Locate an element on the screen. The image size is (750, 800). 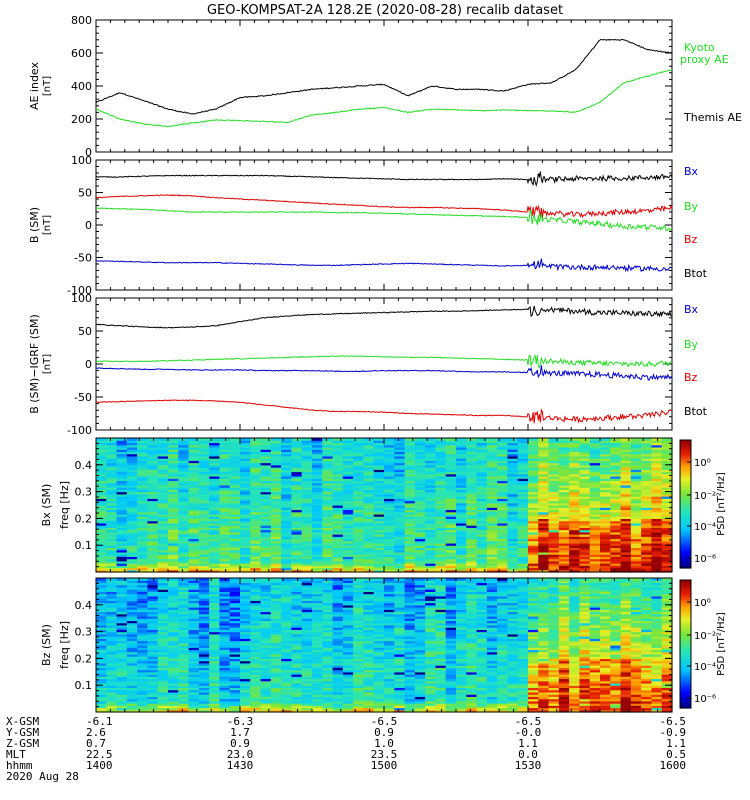
ae-ylabel: AE index is located at coordinates (34, 85).